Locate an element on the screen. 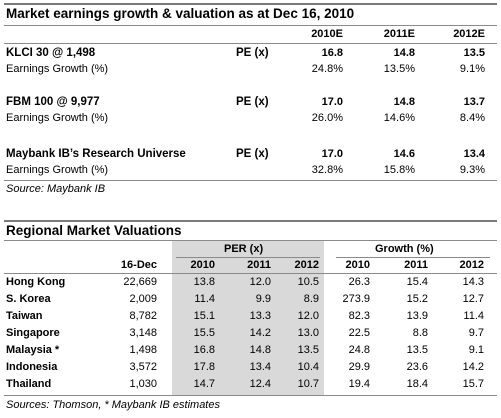 This screenshot has height=418, width=501. per-value: 13.8 is located at coordinates (204, 282).